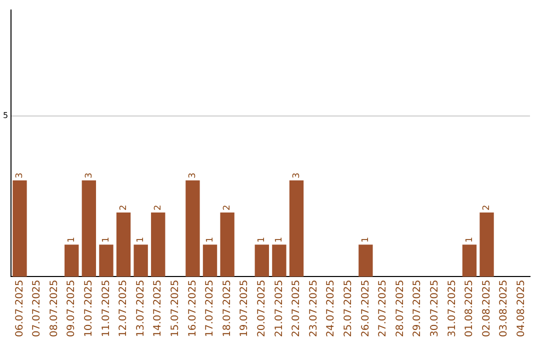  Describe the element at coordinates (452, 309) in the screenshot. I see `x-tick-label: 31.07.2025` at that location.